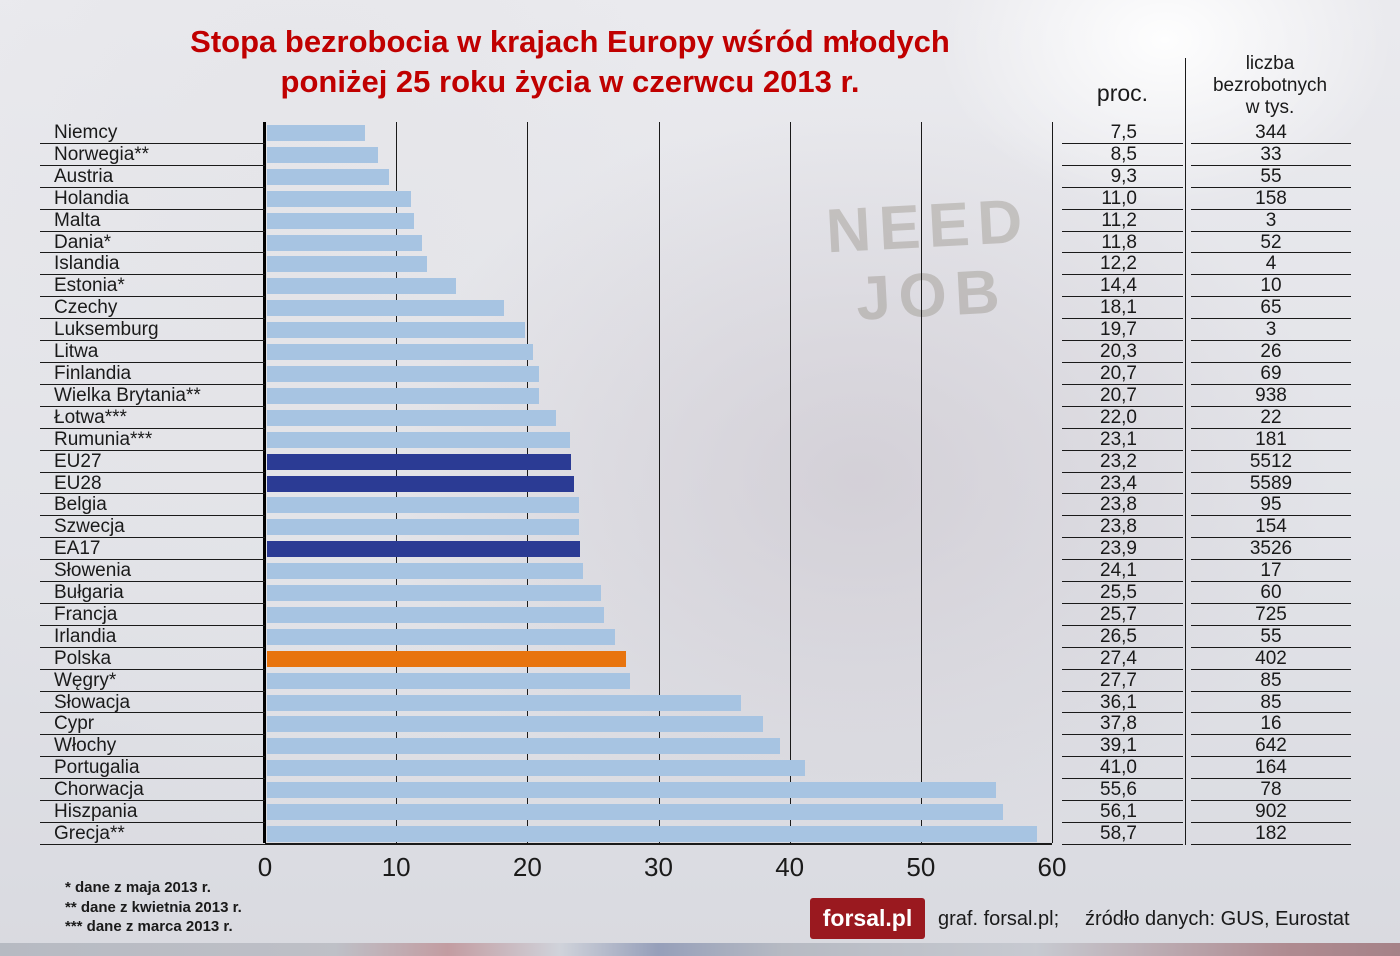 This screenshot has width=1400, height=956. What do you see at coordinates (152, 133) in the screenshot?
I see `row-label: Niemcy` at bounding box center [152, 133].